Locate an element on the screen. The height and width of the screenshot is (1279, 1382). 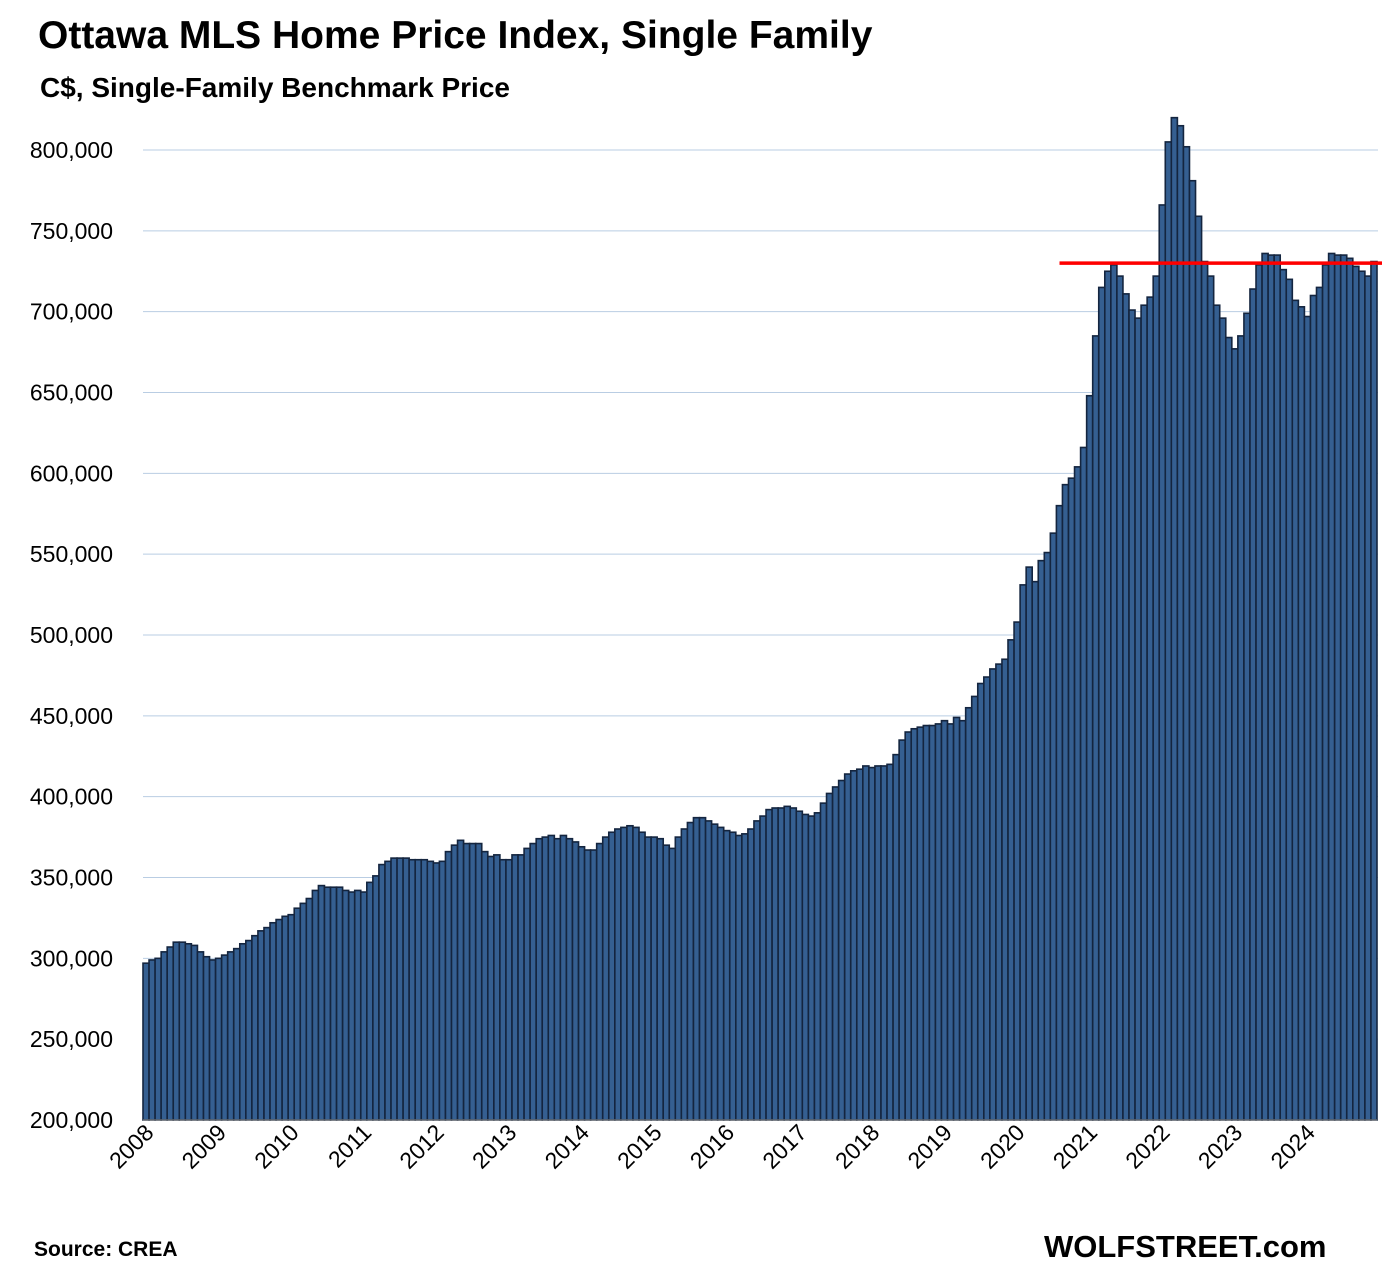
x-tick-label: 2024 is located at coordinates (1292, 1146).